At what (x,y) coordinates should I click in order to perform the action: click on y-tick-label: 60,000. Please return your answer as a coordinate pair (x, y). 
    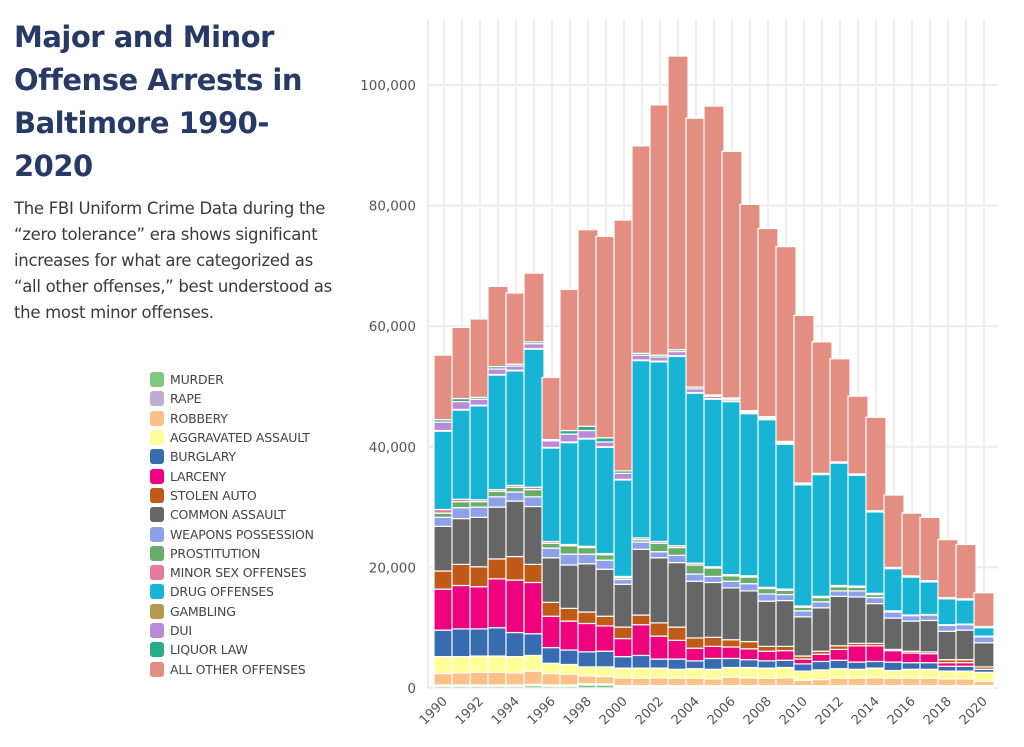
    Looking at the image, I should click on (392, 327).